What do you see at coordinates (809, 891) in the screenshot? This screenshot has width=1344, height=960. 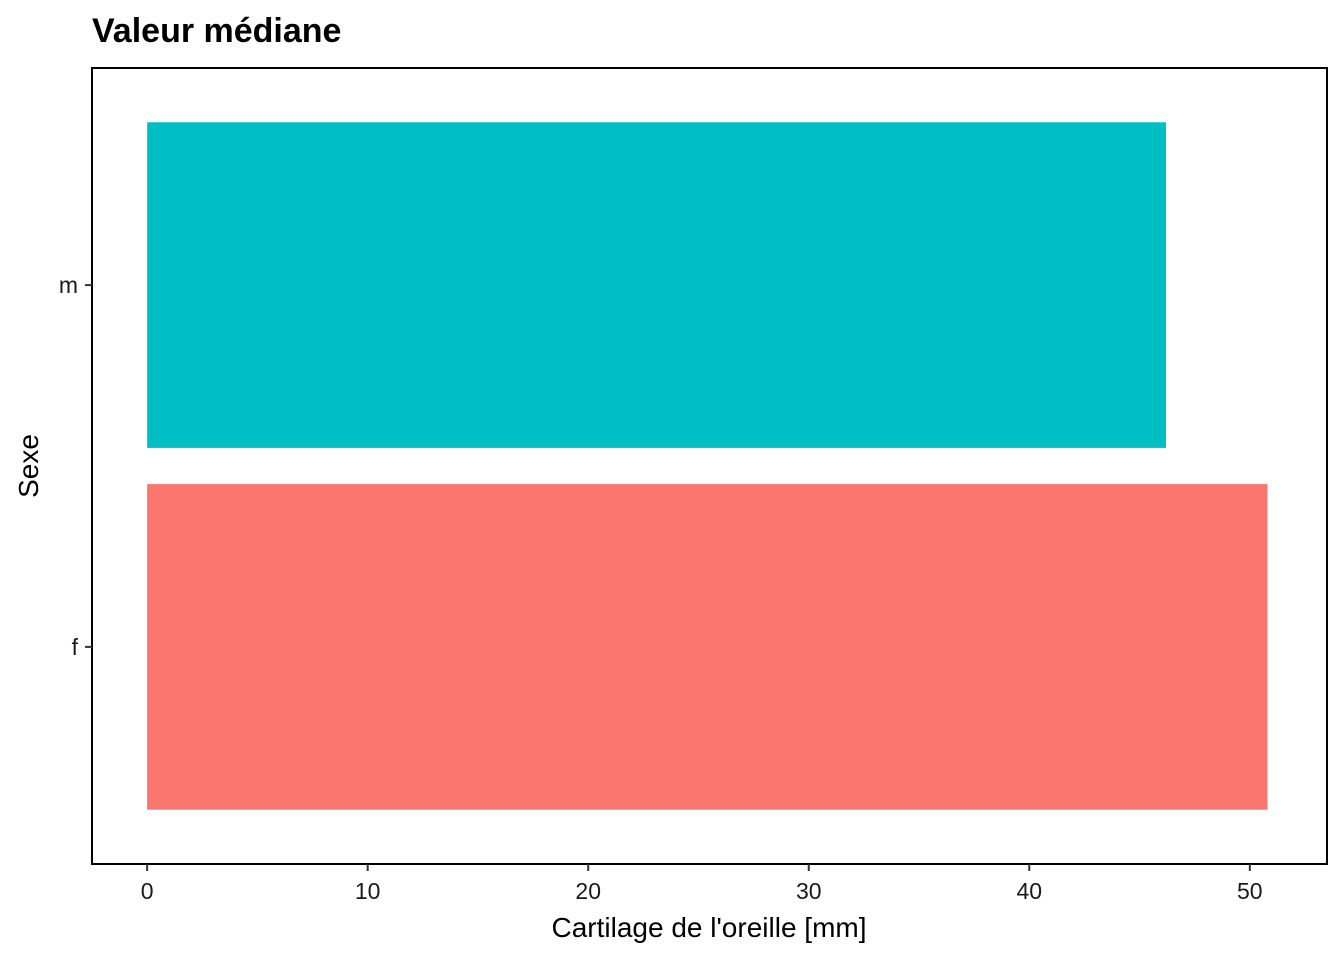 I see `x-tick-label-30: 30` at bounding box center [809, 891].